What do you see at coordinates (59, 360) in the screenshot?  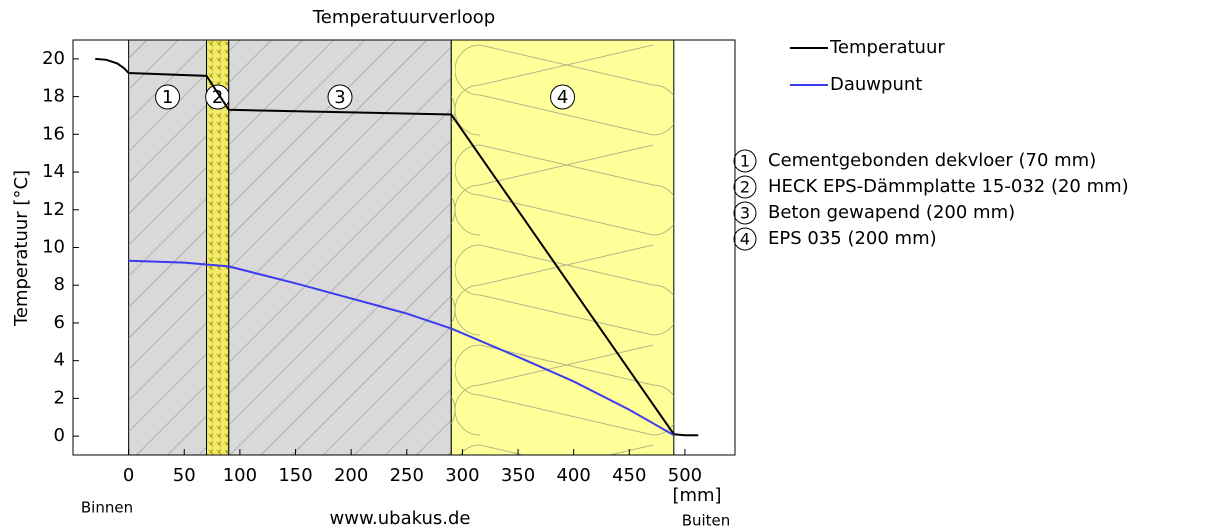 I see `y-tick-label: 4` at bounding box center [59, 360].